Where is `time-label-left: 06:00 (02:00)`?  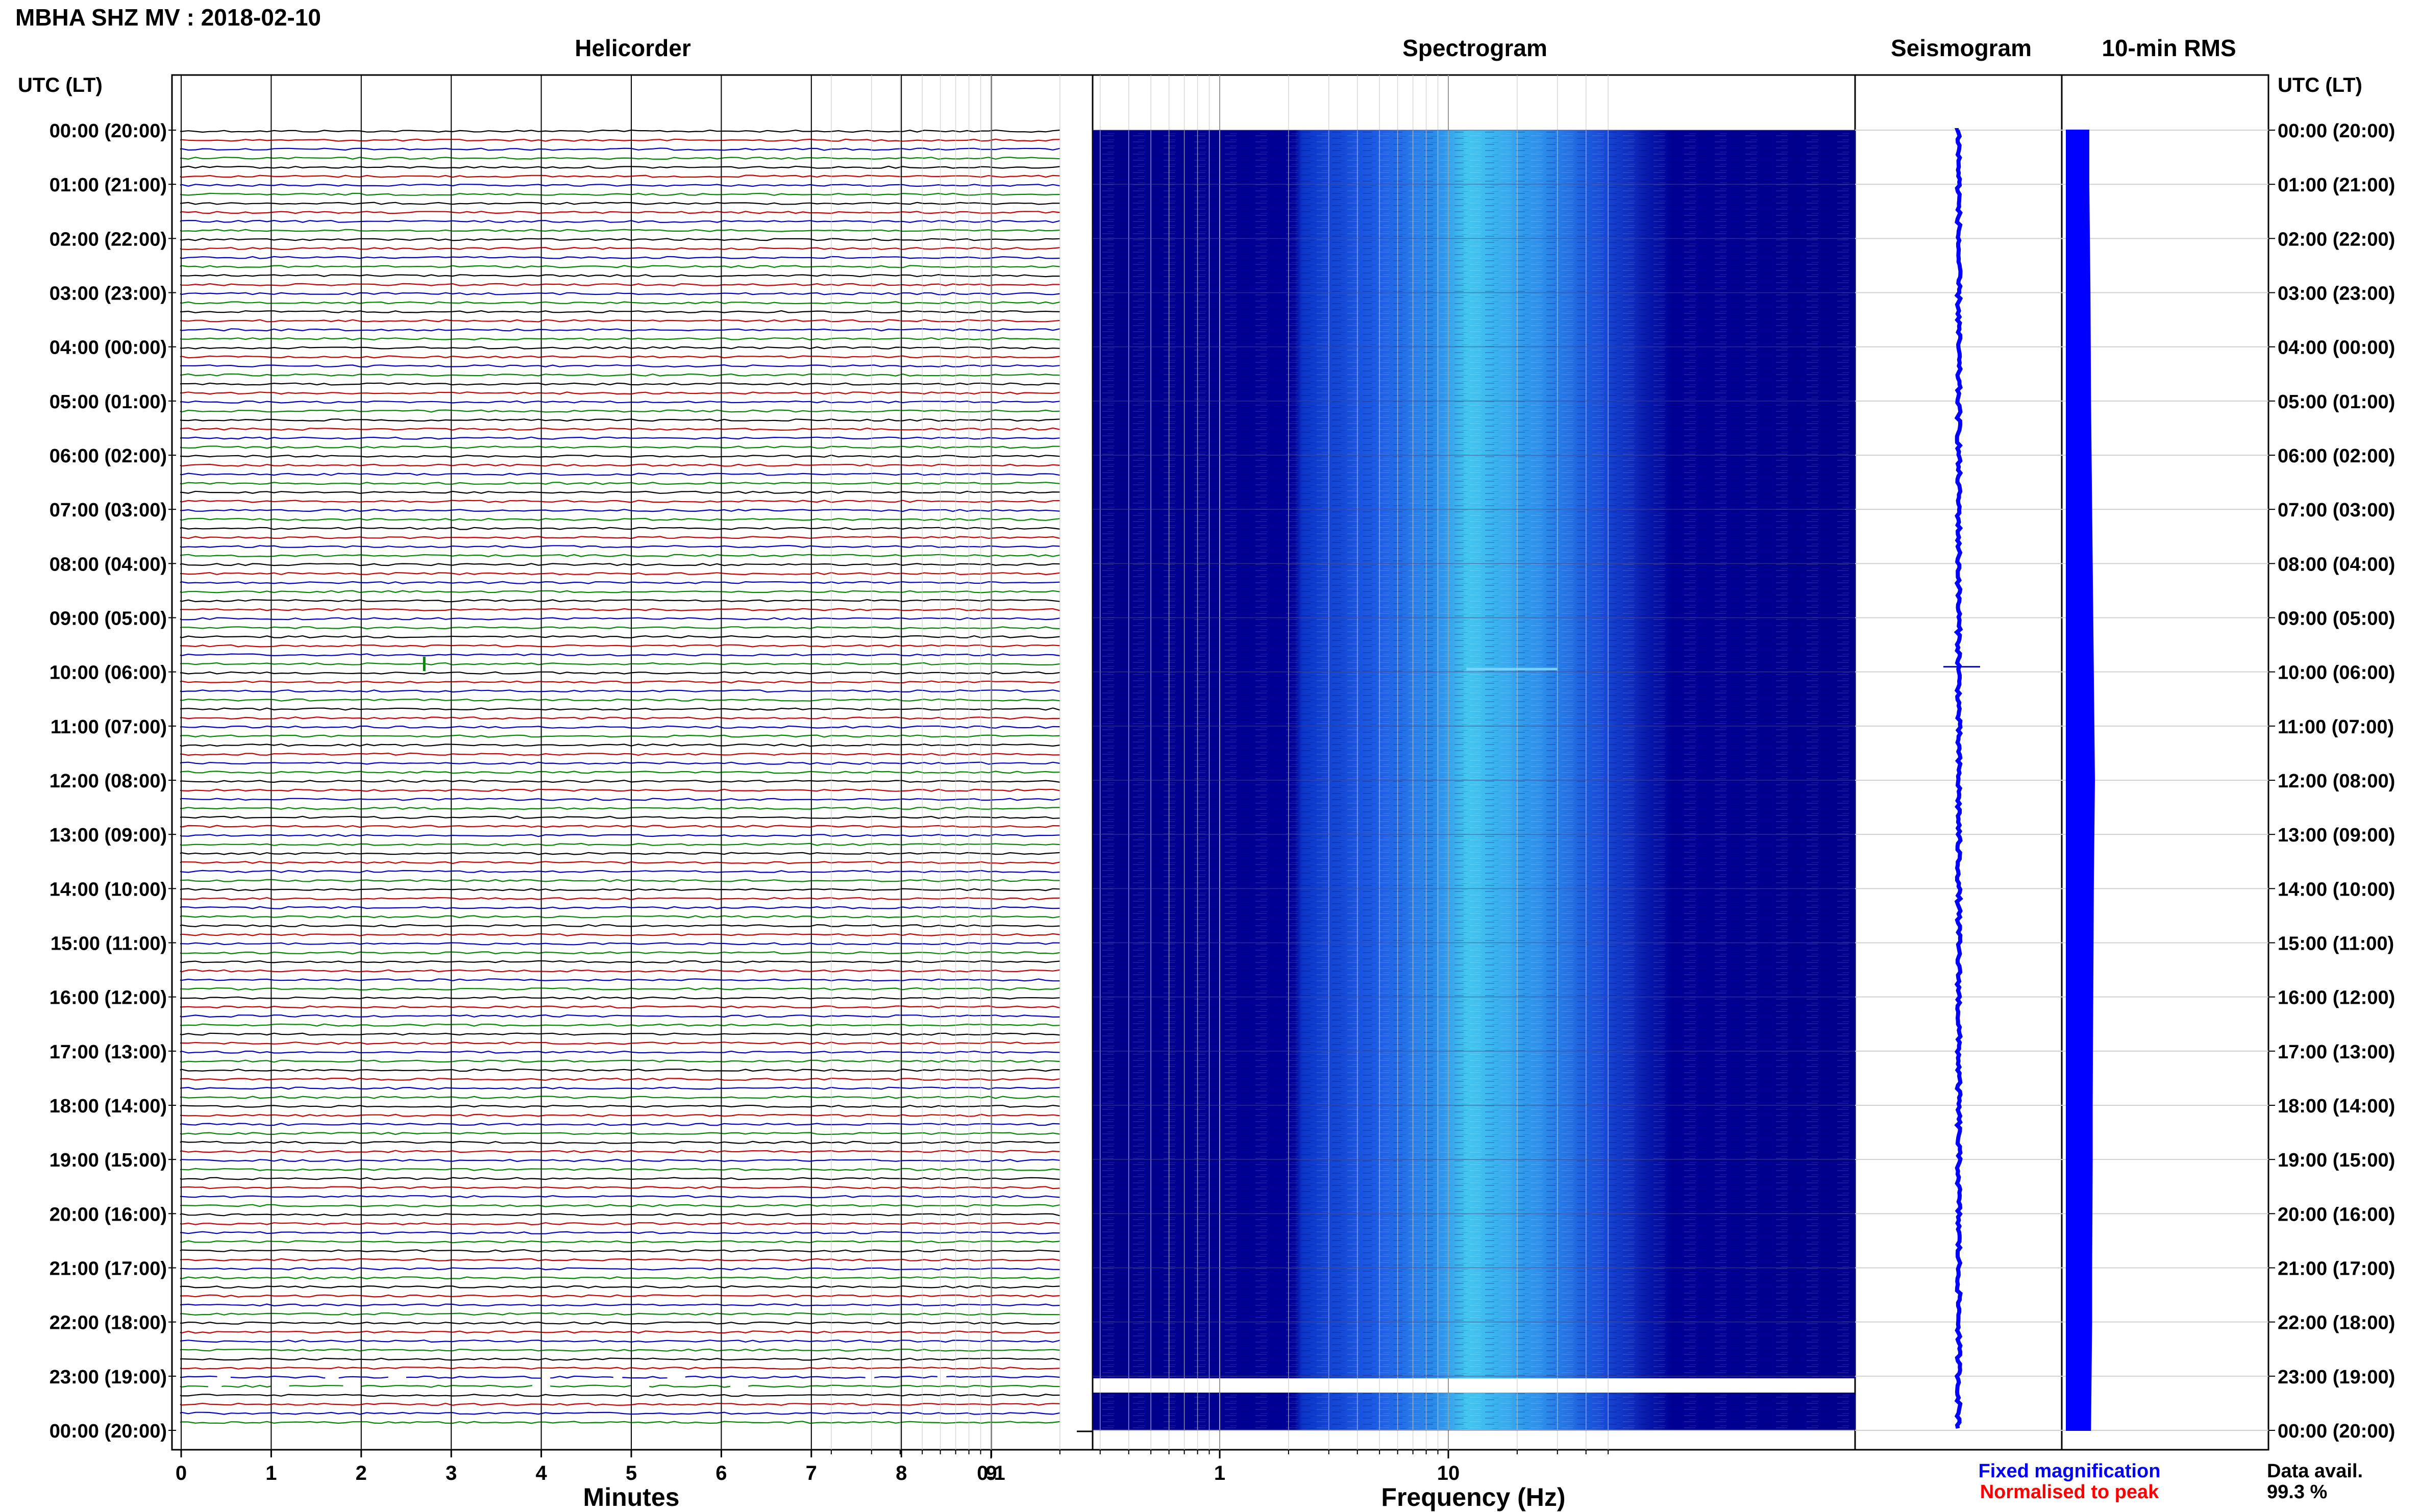
time-label-left: 06:00 (02:00) is located at coordinates (108, 456).